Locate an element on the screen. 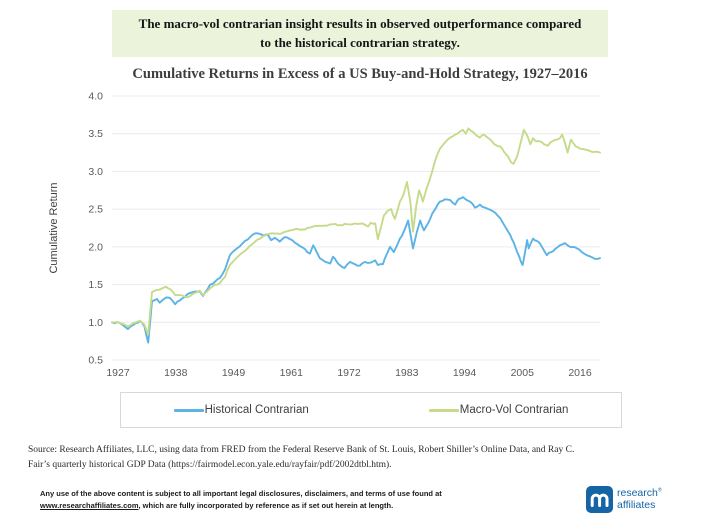  svg-text: 1983 is located at coordinates (407, 373).